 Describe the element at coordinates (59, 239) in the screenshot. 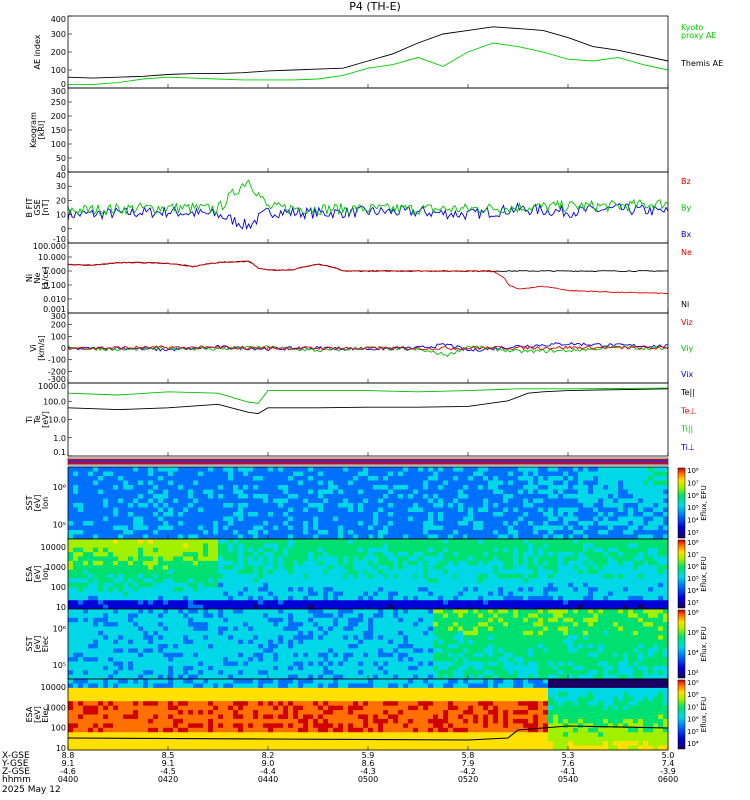

I see `ytick-label: -10` at that location.